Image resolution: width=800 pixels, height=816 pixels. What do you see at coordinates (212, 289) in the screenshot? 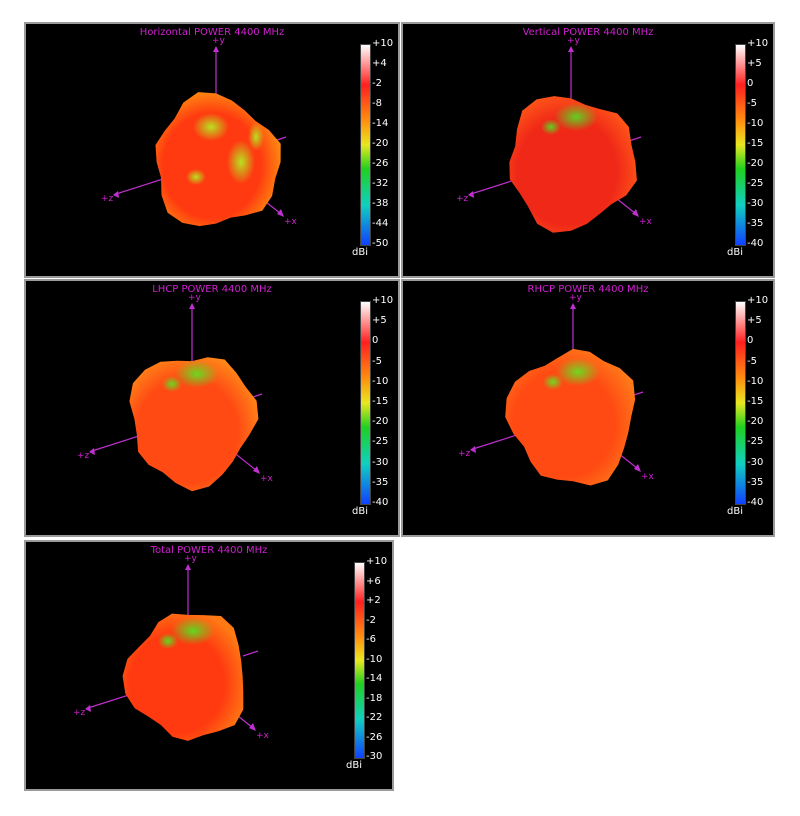
I see `panel-title: LHCP POWER 4400 MHz` at bounding box center [212, 289].